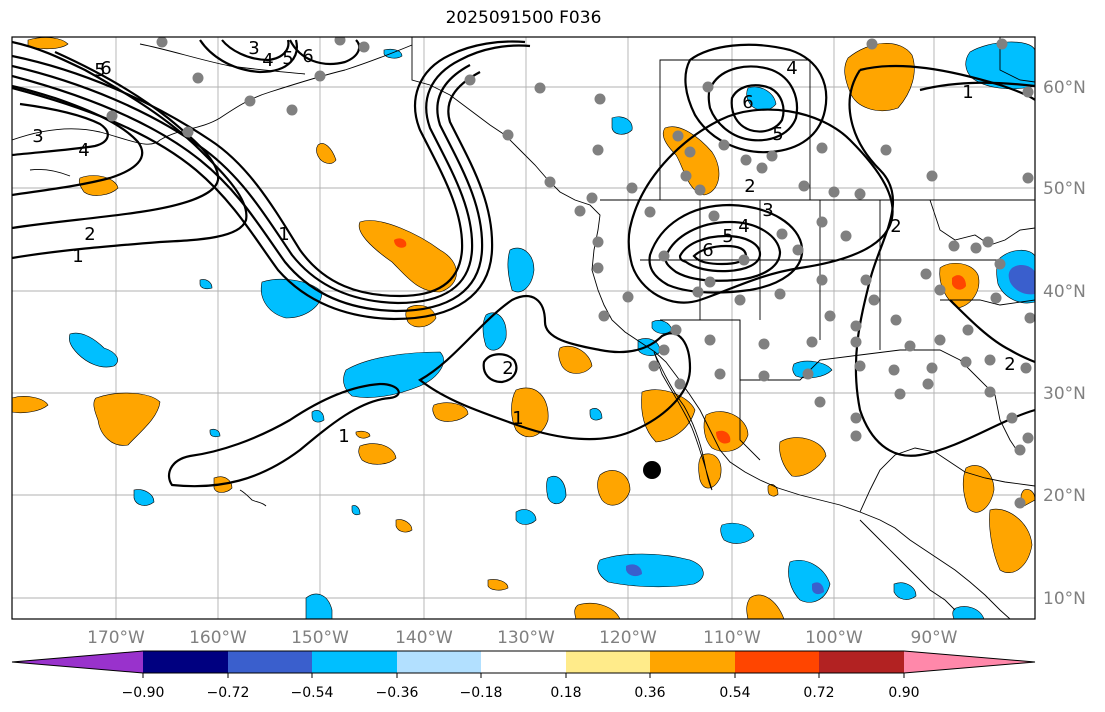  What do you see at coordinates (1064, 343) in the screenshot?
I see `latitude-labels: 60°N 50°N 40°N 30°N 20°N 10°N` at bounding box center [1064, 343].